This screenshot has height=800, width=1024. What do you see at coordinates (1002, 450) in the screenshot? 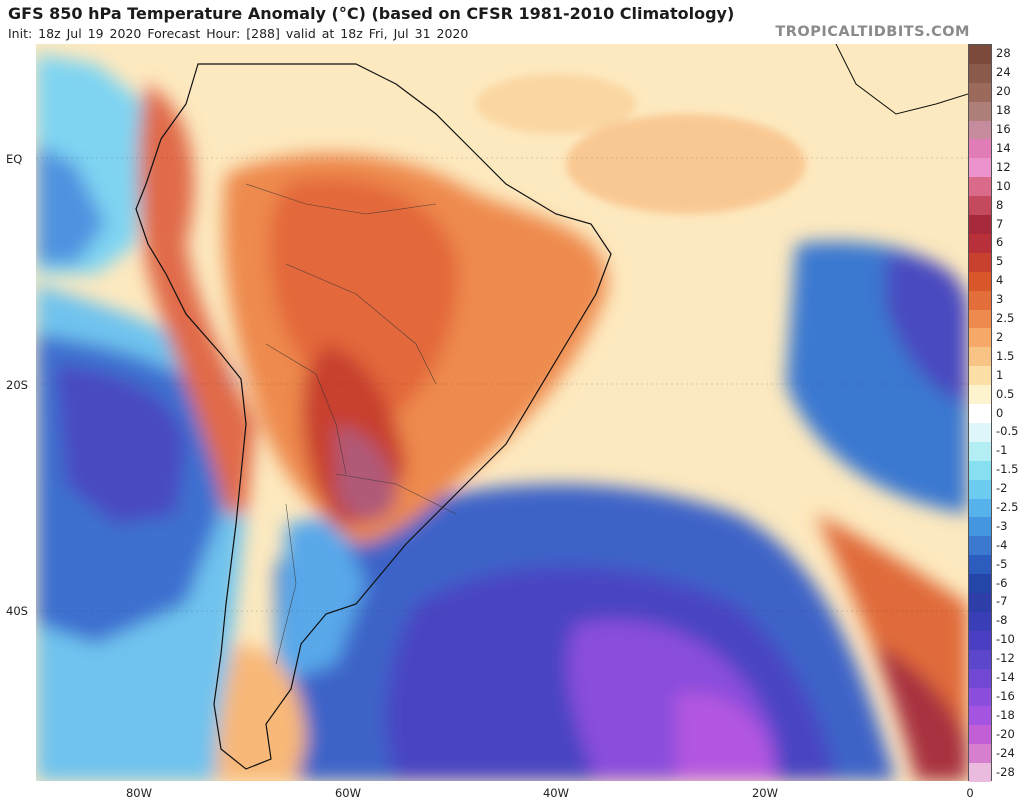
I see `color-scale-label: -1` at bounding box center [1002, 450].